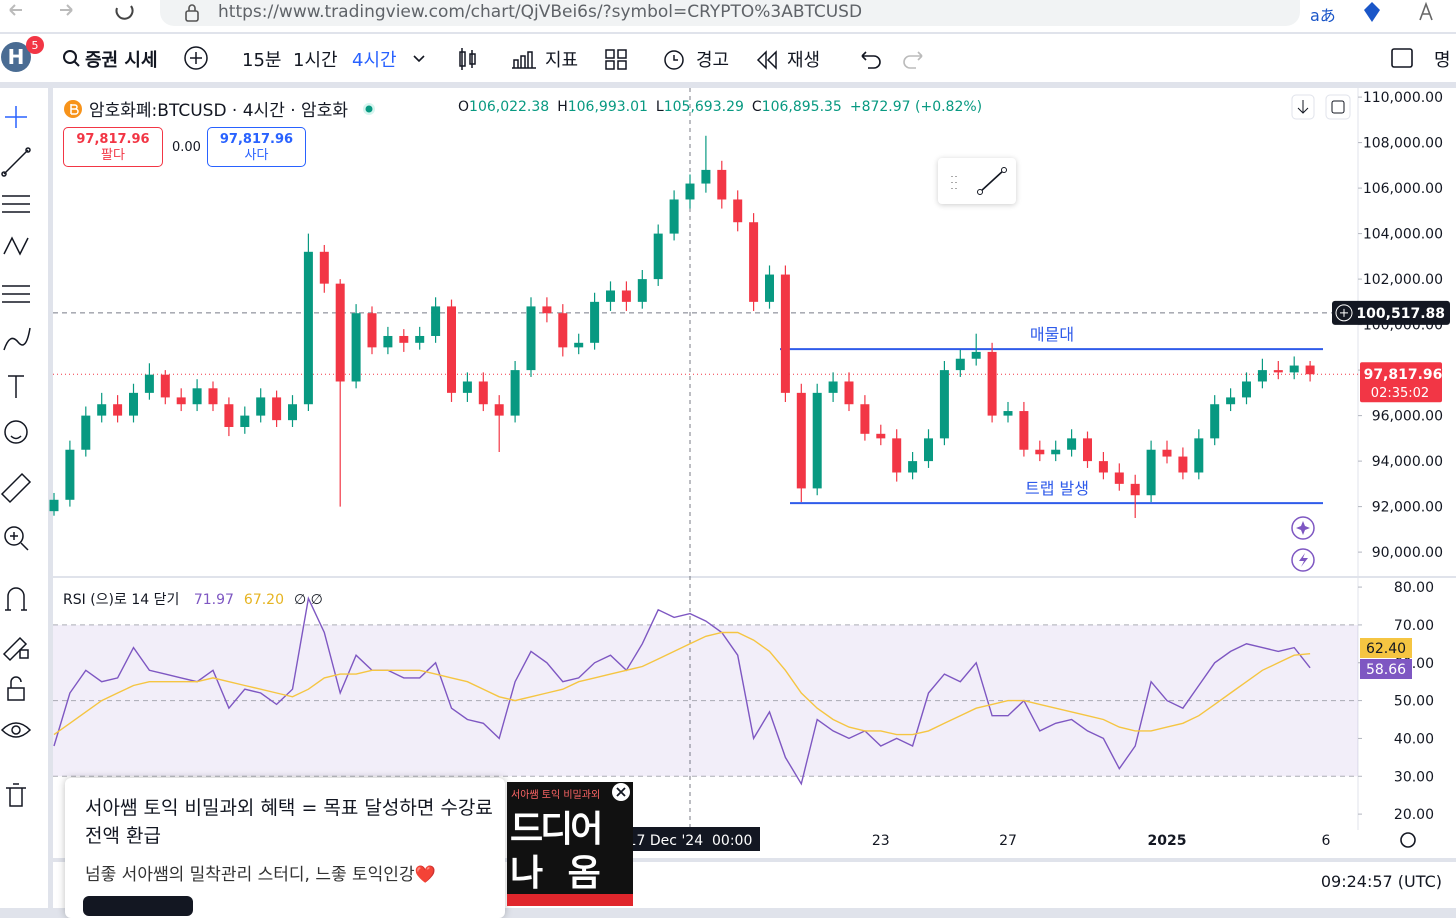 The image size is (1456, 918). Describe the element at coordinates (315, 60) in the screenshot. I see `interval: 1시간` at that location.